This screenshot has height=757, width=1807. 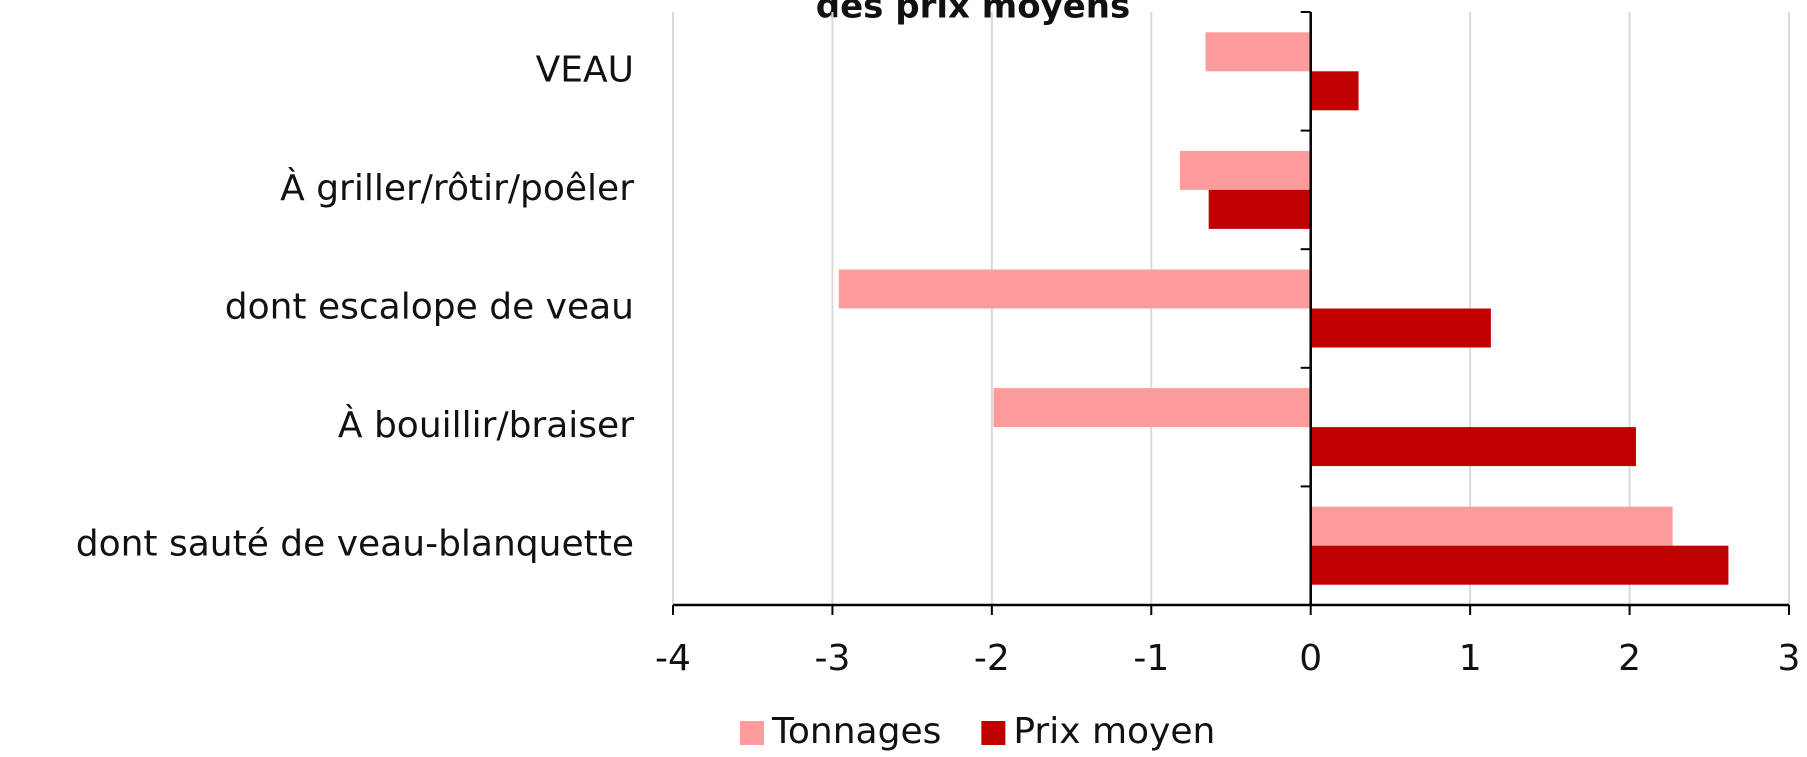 What do you see at coordinates (1470, 658) in the screenshot?
I see `x-tick-label: 1` at bounding box center [1470, 658].